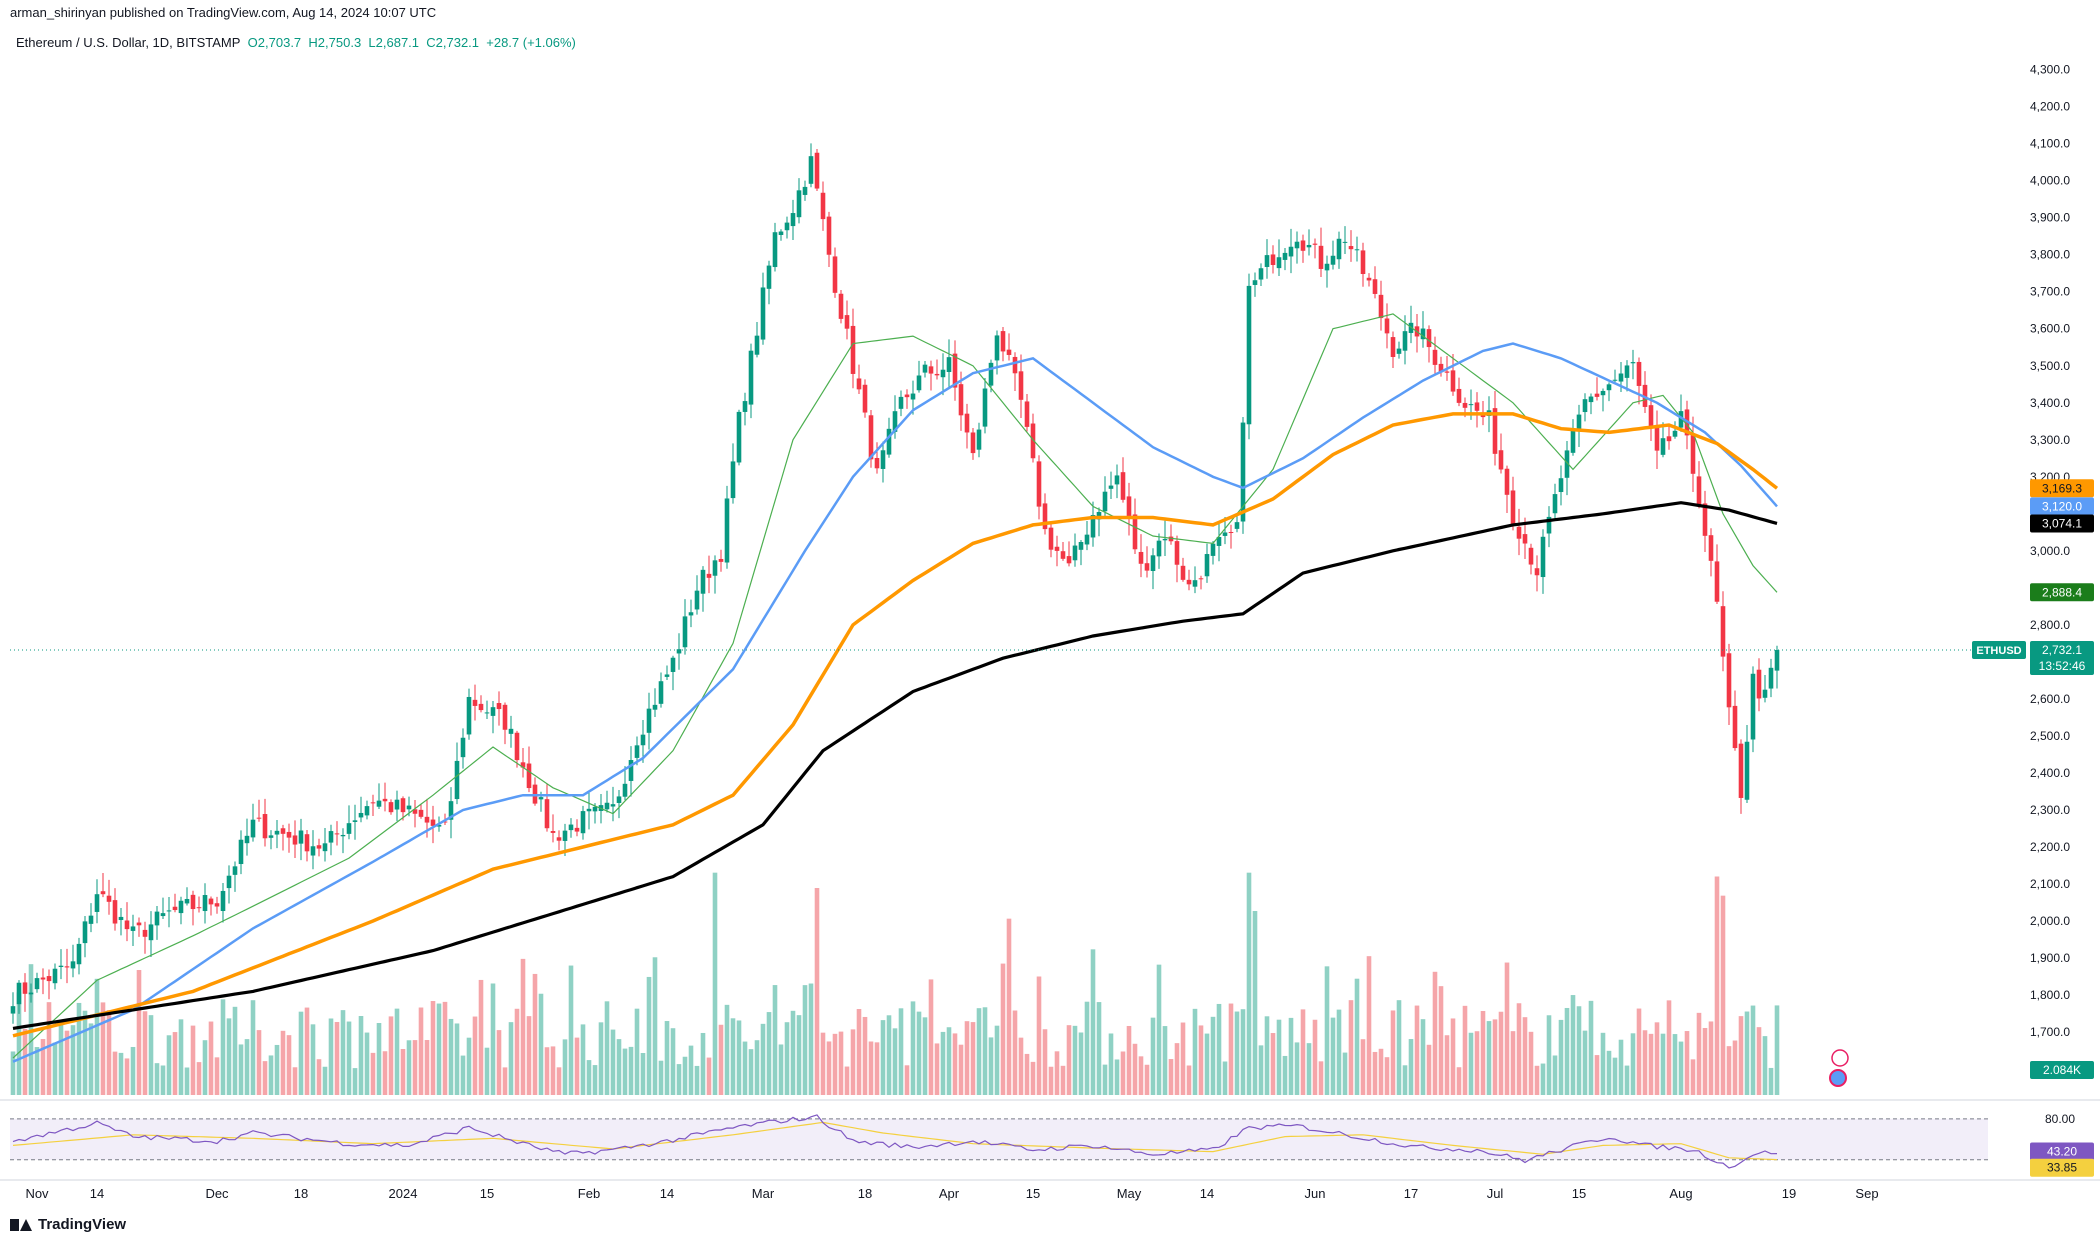  Describe the element at coordinates (2062, 1151) in the screenshot. I see `rsi-value-text: 43.20` at that location.